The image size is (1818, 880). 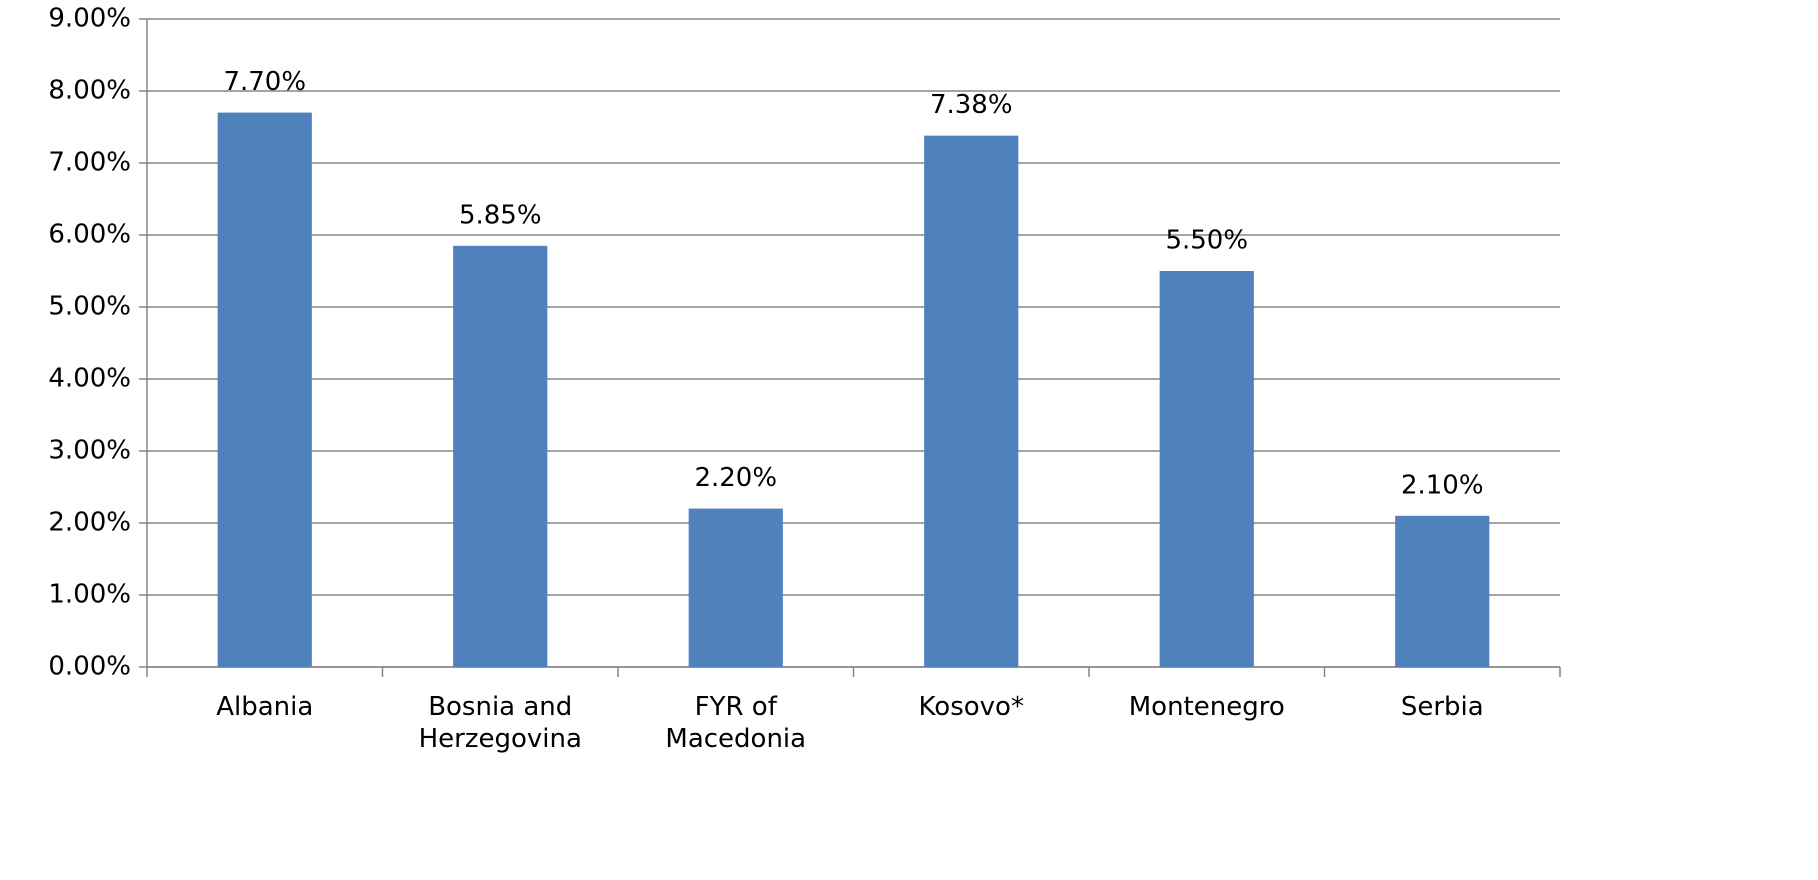 What do you see at coordinates (89, 235) in the screenshot?
I see `y-tick-label: 6.00%` at bounding box center [89, 235].